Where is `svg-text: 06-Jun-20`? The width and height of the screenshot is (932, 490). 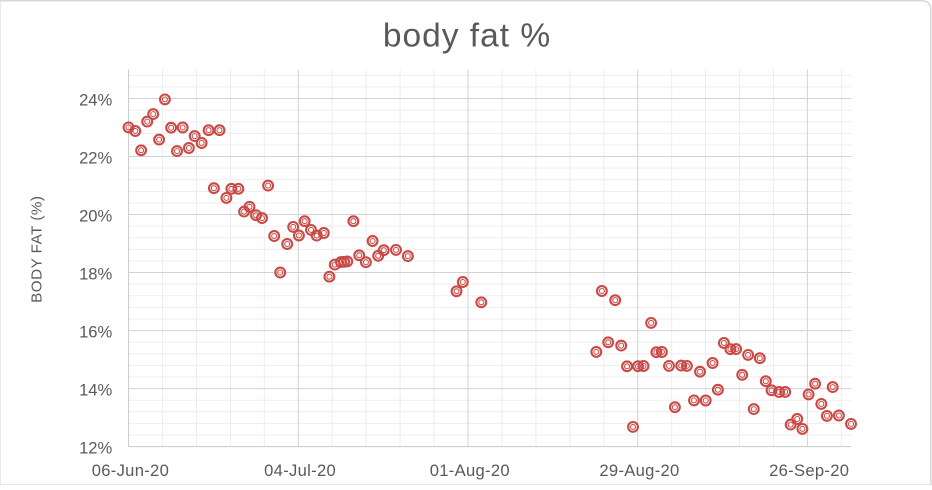 svg-text: 06-Jun-20 is located at coordinates (130, 470).